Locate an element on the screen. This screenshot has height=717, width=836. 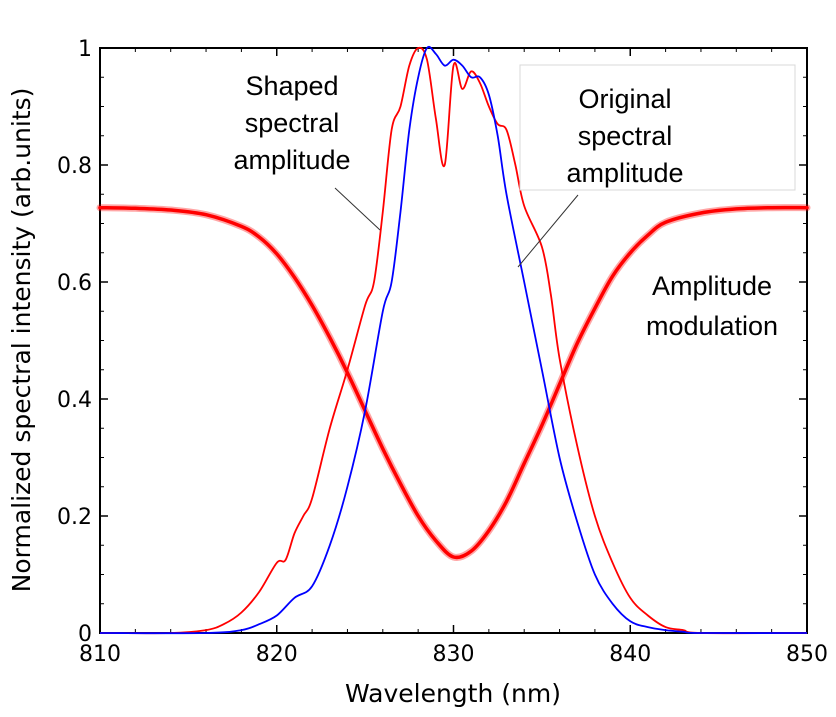
shaped-annotation-line-1: Shaped is located at coordinates (291, 86).